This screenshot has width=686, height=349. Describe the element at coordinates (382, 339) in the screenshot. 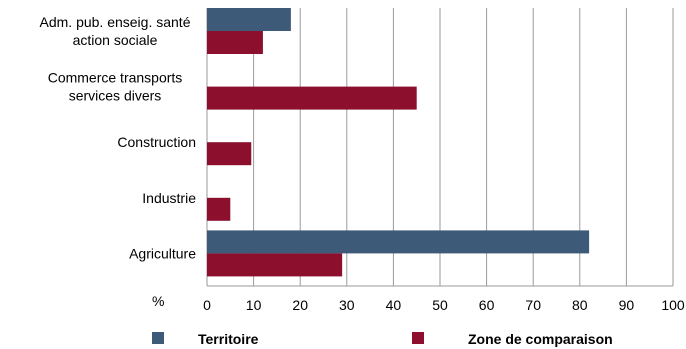

I see `legend: Territoire Zone de comparaison` at that location.